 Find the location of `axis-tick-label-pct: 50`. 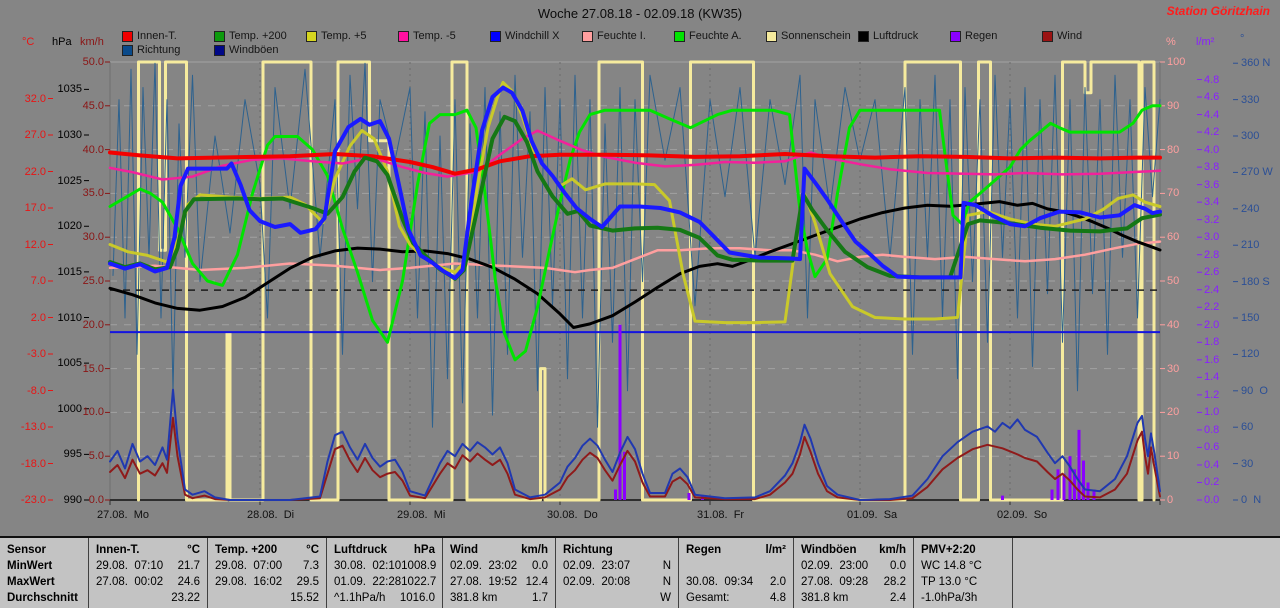

axis-tick-label-pct: 50 is located at coordinates (1173, 281).